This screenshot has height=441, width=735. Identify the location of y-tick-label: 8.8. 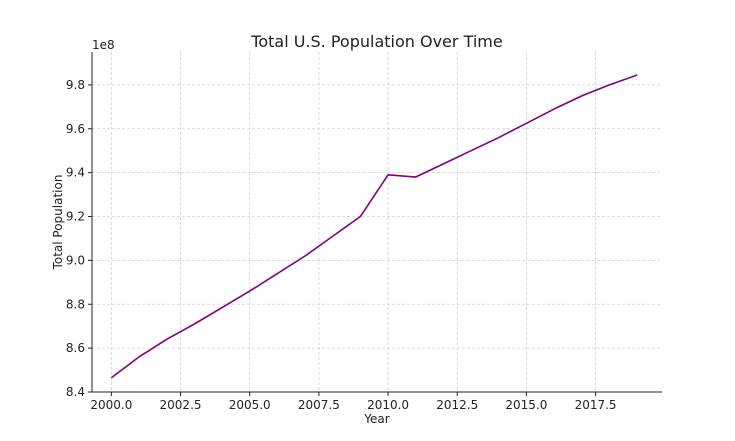
(75, 304).